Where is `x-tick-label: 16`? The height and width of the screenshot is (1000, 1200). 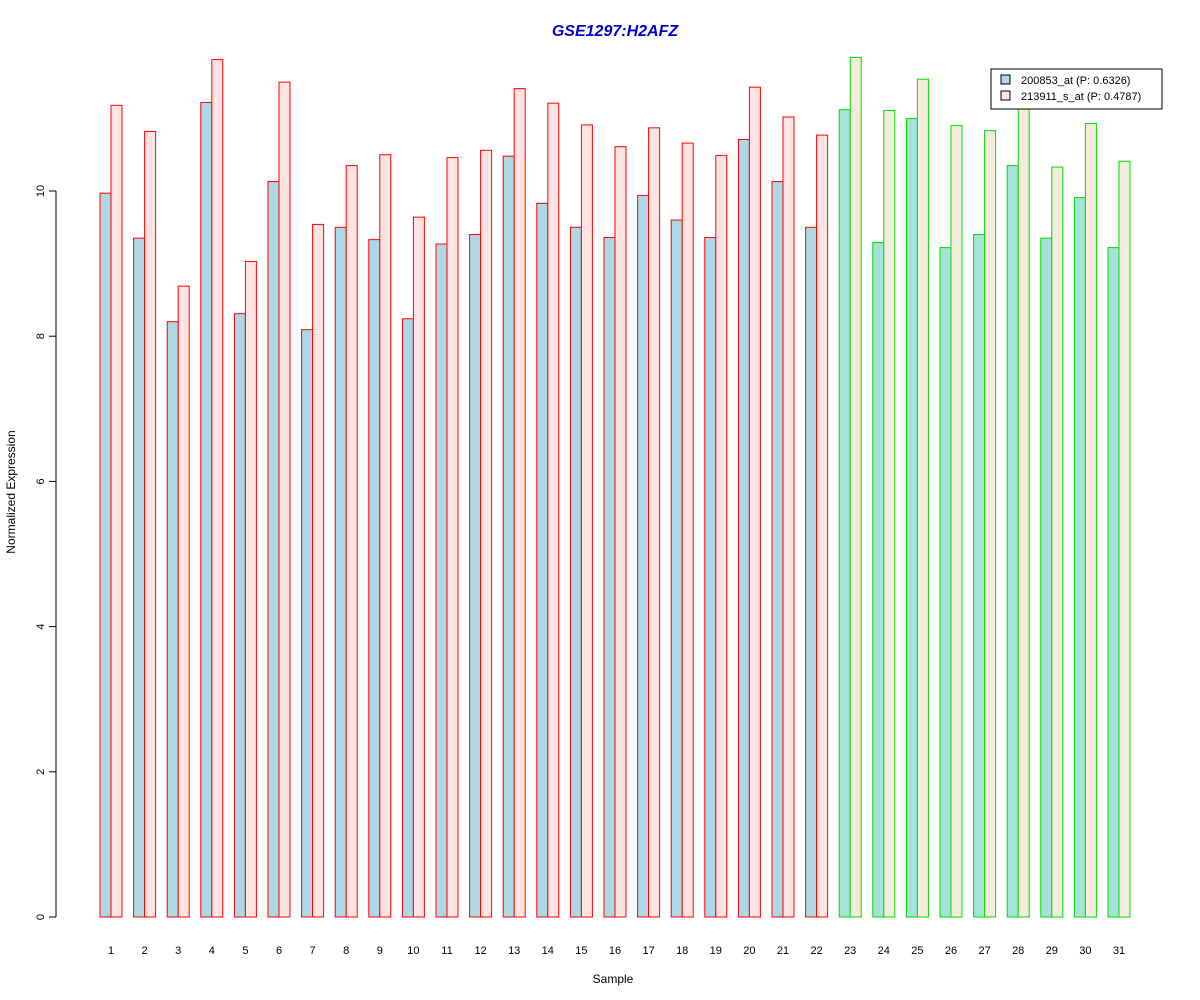 x-tick-label: 16 is located at coordinates (615, 951).